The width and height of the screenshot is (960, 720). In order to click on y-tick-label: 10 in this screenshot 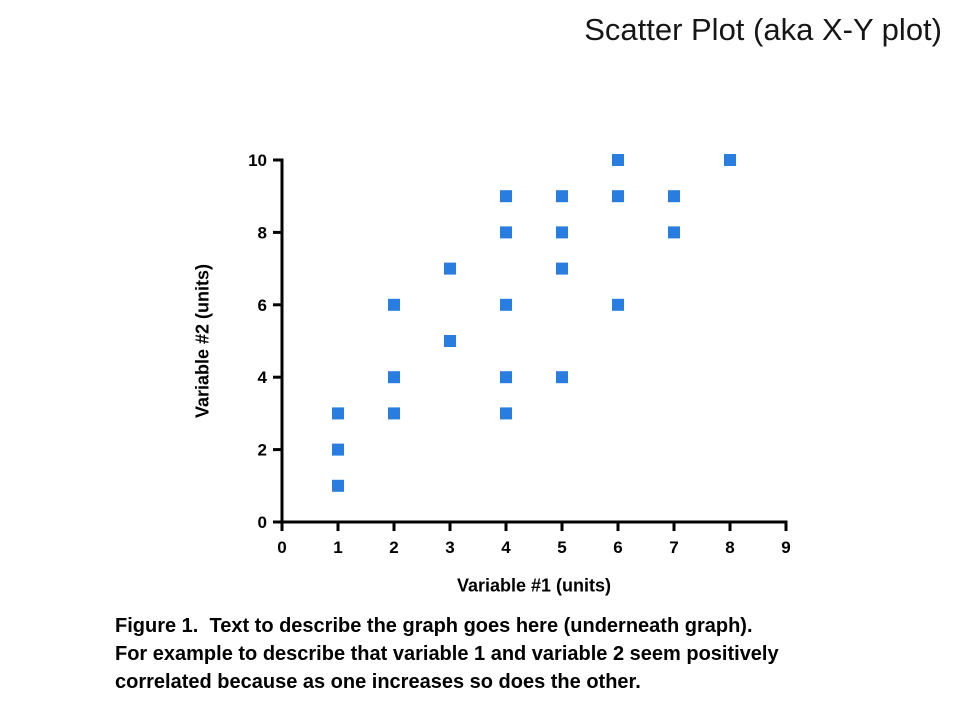, I will do `click(257, 160)`.